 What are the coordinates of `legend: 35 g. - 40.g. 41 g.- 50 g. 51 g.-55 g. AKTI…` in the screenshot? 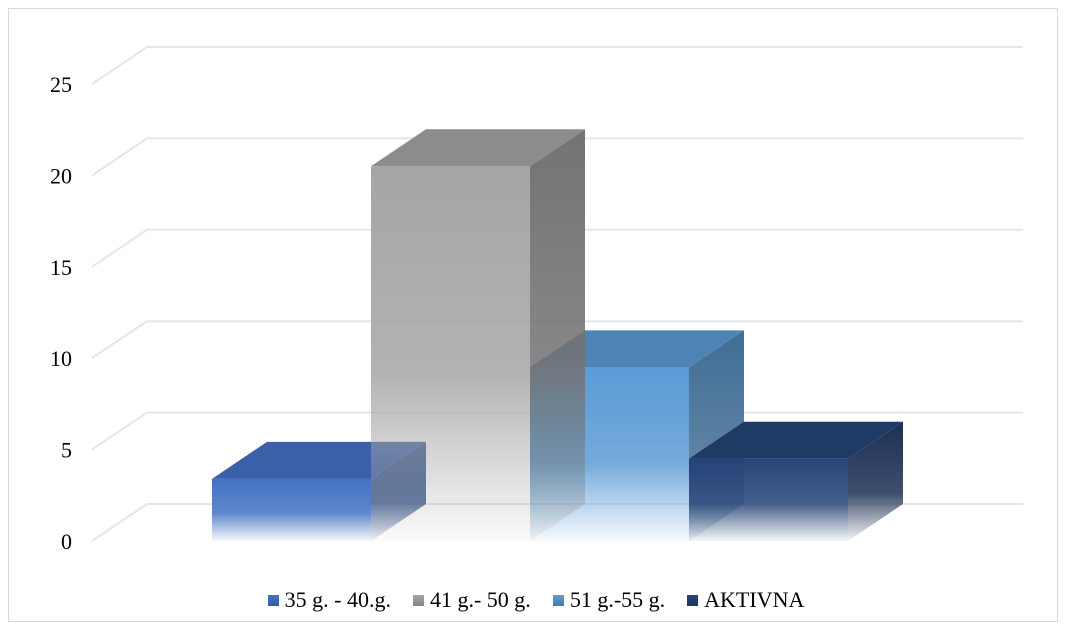 It's located at (536, 600).